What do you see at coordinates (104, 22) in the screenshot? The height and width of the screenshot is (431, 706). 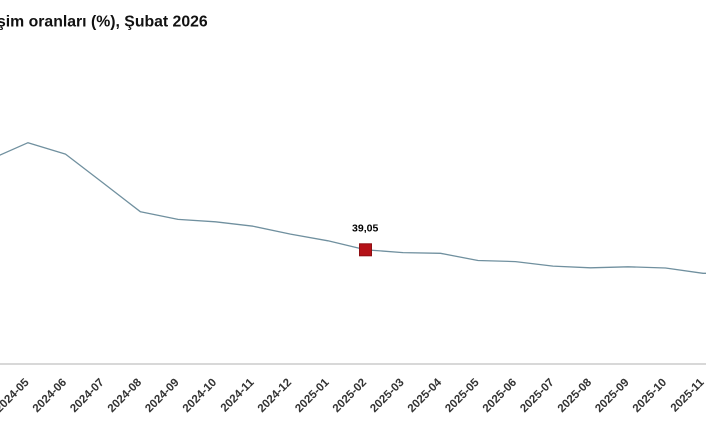 I see `svg-text: şim oranları (%), Şubat 2026` at bounding box center [104, 22].